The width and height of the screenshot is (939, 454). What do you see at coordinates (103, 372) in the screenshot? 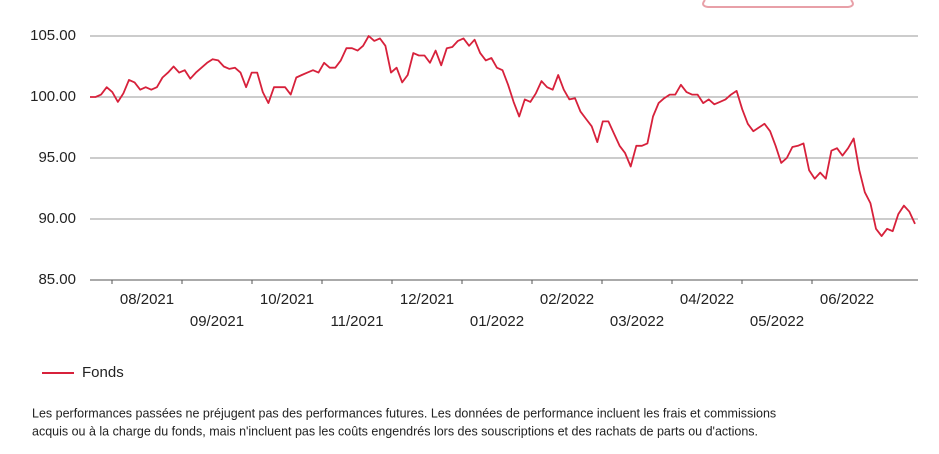
I see `legend-label: Fonds` at bounding box center [103, 372].